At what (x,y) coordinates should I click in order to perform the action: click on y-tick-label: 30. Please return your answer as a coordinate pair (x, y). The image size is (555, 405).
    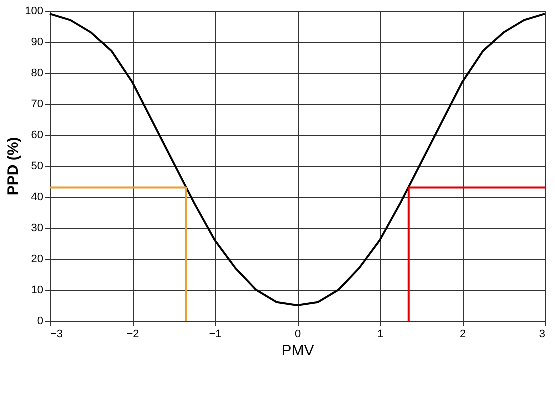
    Looking at the image, I should click on (37, 228).